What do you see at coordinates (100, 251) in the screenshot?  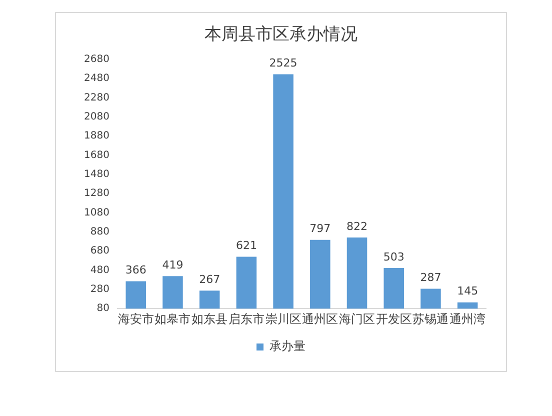 I see `y-tick-label: 680` at bounding box center [100, 251].